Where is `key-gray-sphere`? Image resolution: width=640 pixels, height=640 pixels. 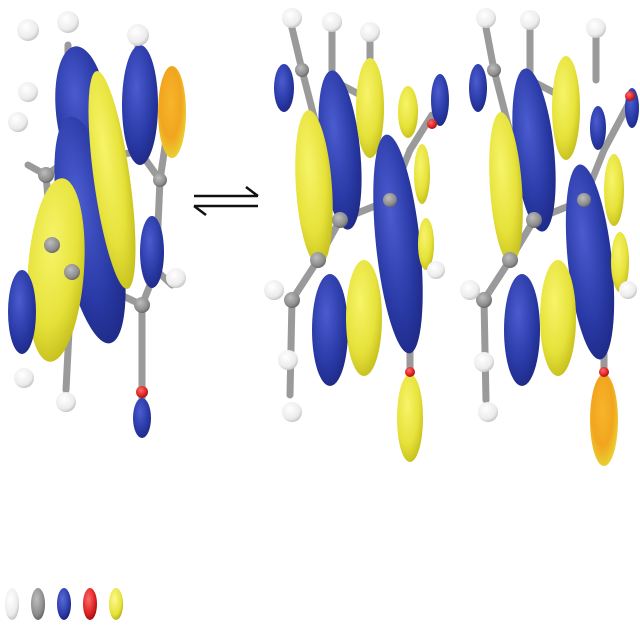 key-gray-sphere is located at coordinates (38, 604).